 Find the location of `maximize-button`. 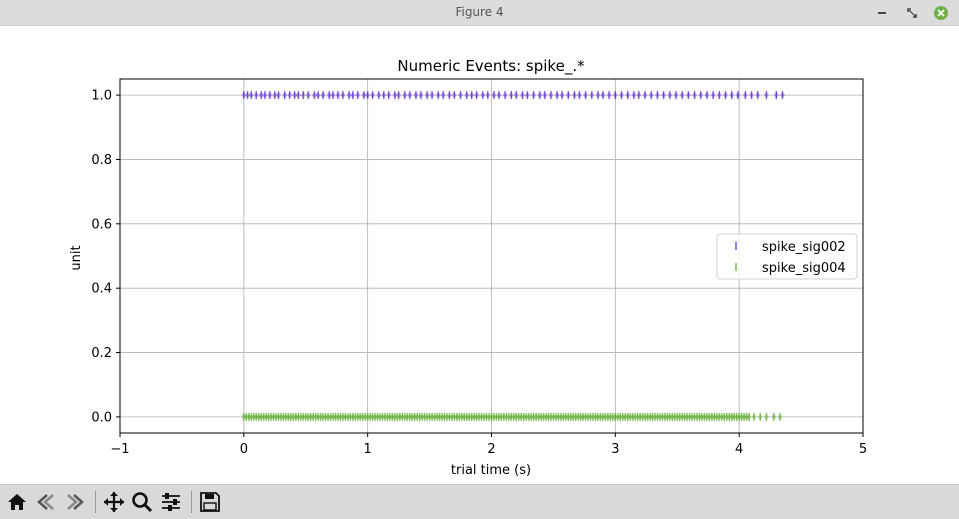

maximize-button is located at coordinates (912, 13).